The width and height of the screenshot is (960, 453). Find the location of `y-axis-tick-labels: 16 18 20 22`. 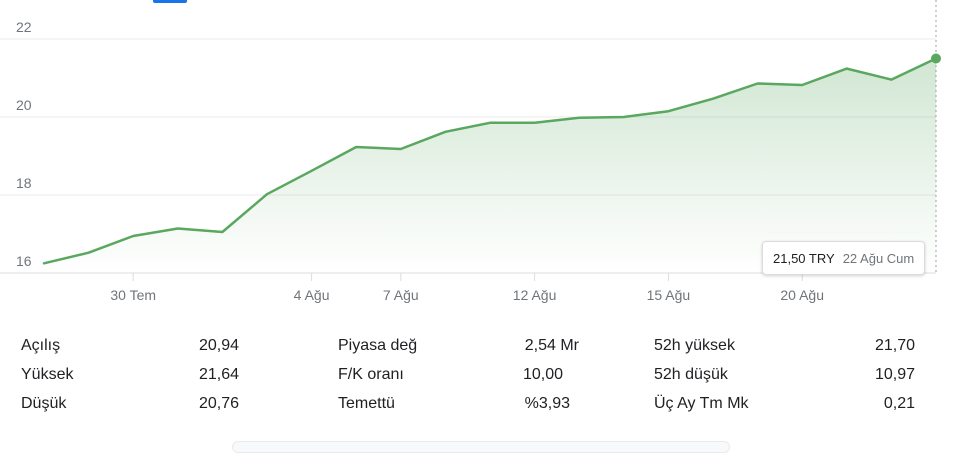

y-axis-tick-labels: 16 18 20 22 is located at coordinates (24, 144).